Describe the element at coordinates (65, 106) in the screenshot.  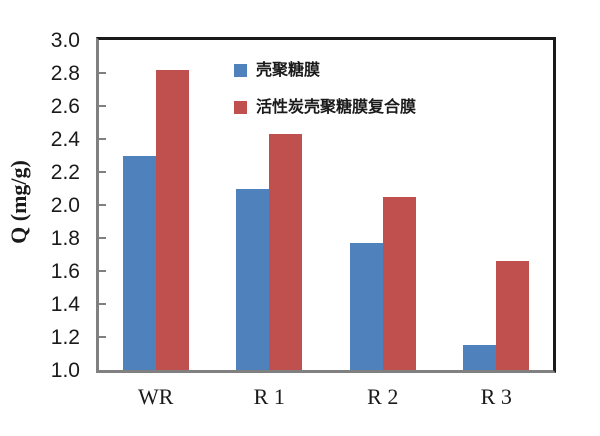
I see `y-tick-label: 2.6` at that location.